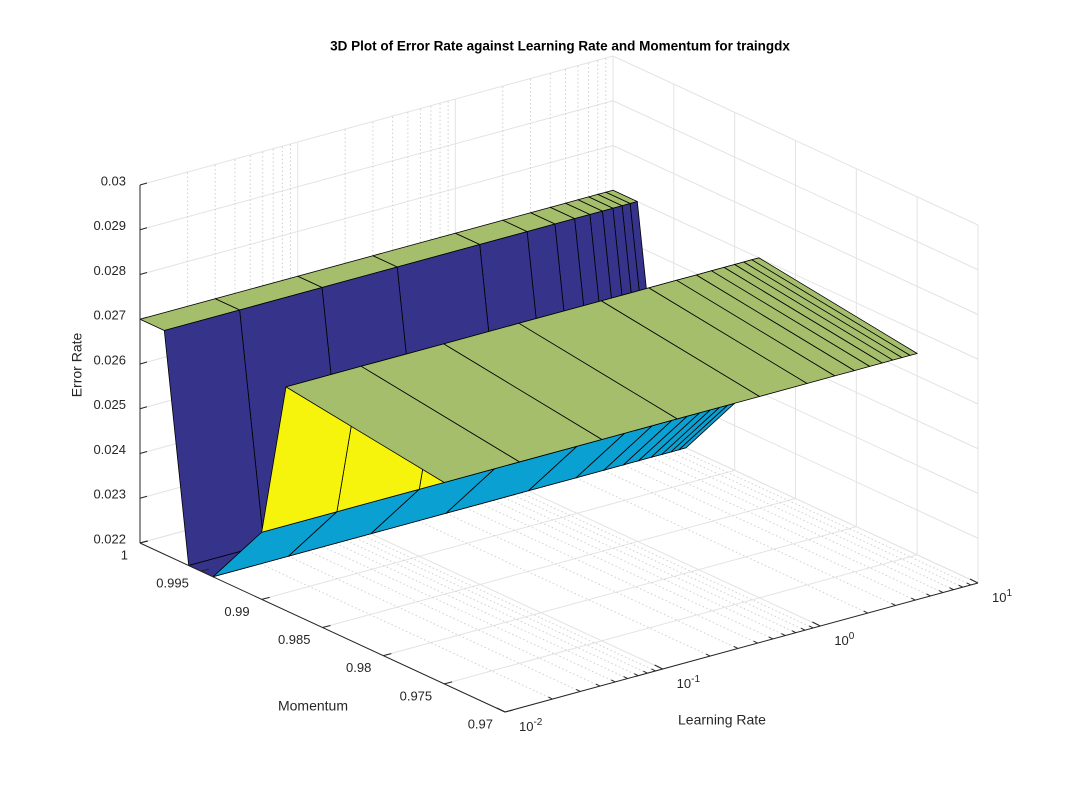 The width and height of the screenshot is (1080, 795). What do you see at coordinates (313, 706) in the screenshot?
I see `y-axis-title: Momentum` at bounding box center [313, 706].